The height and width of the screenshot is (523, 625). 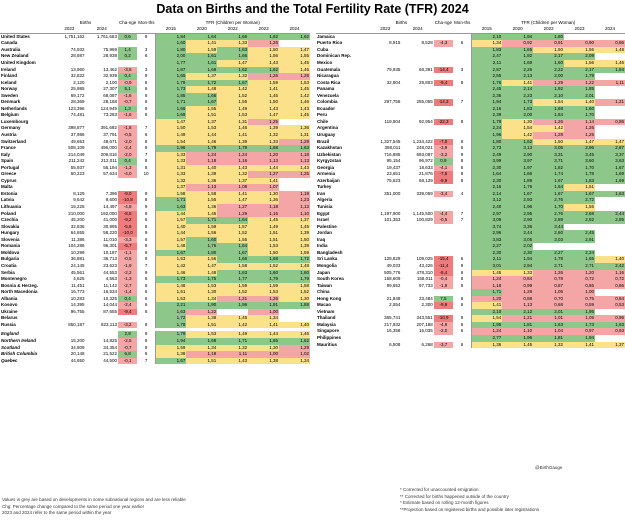 I want to click on births-2024-cell: 92,954, so click(x=426, y=121).